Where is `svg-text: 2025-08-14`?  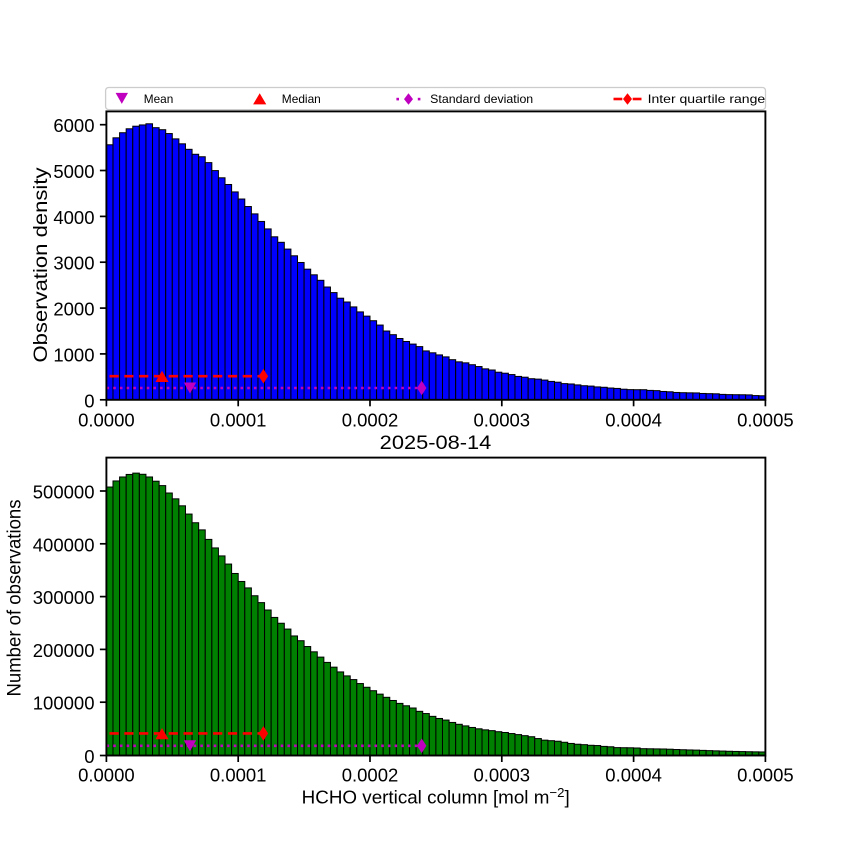 svg-text: 2025-08-14 is located at coordinates (436, 443).